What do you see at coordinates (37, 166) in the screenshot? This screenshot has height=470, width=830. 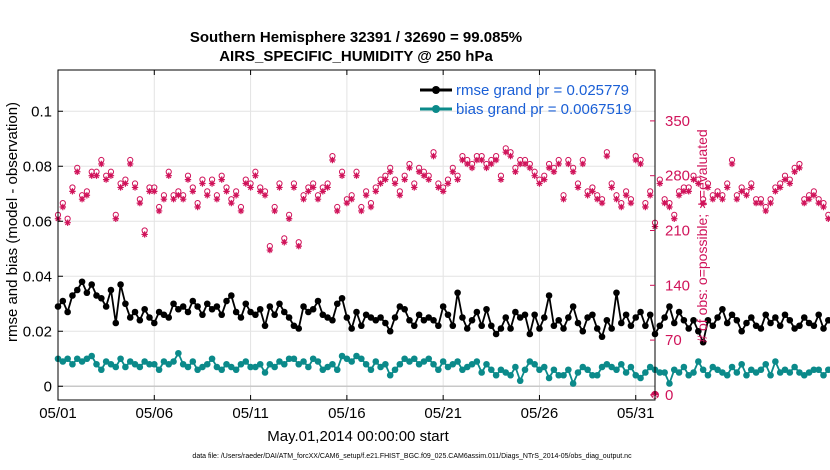 I see `y-tick-label: 0.08` at bounding box center [37, 166].